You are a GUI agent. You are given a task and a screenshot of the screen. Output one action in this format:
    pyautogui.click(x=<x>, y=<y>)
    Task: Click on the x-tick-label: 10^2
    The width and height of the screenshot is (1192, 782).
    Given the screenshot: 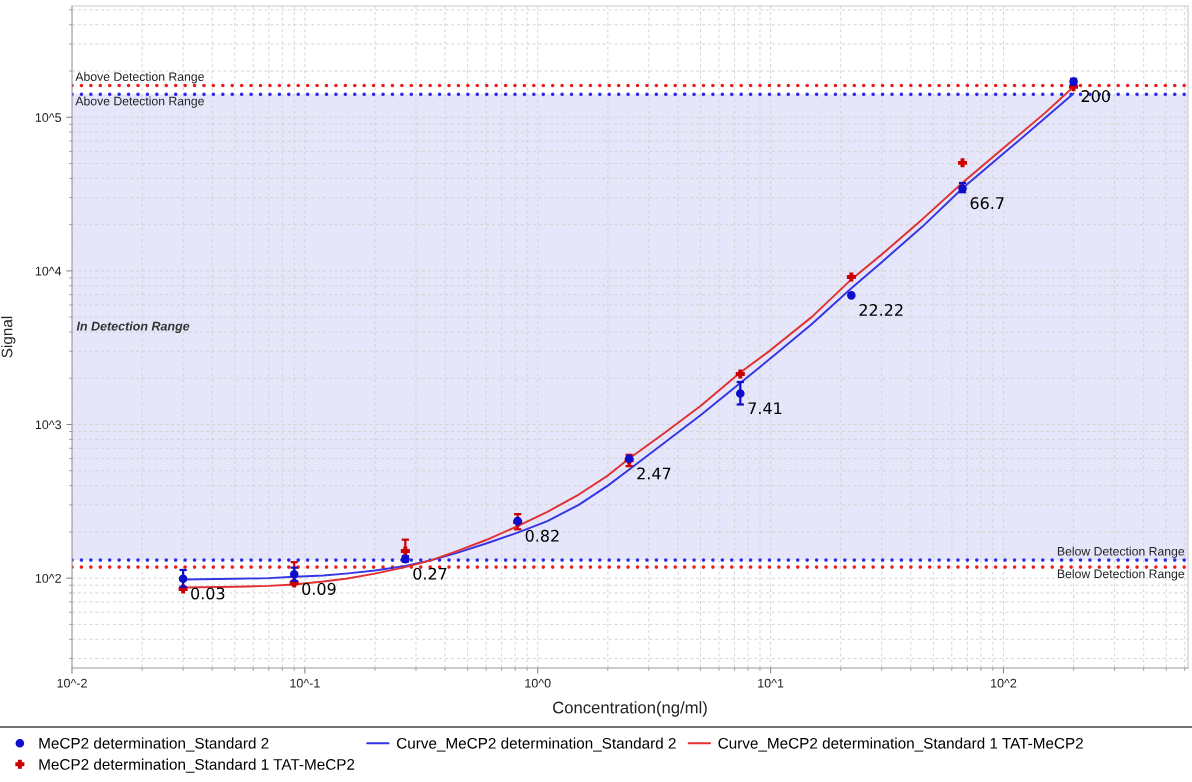 What is the action you would take?
    pyautogui.click(x=1004, y=683)
    